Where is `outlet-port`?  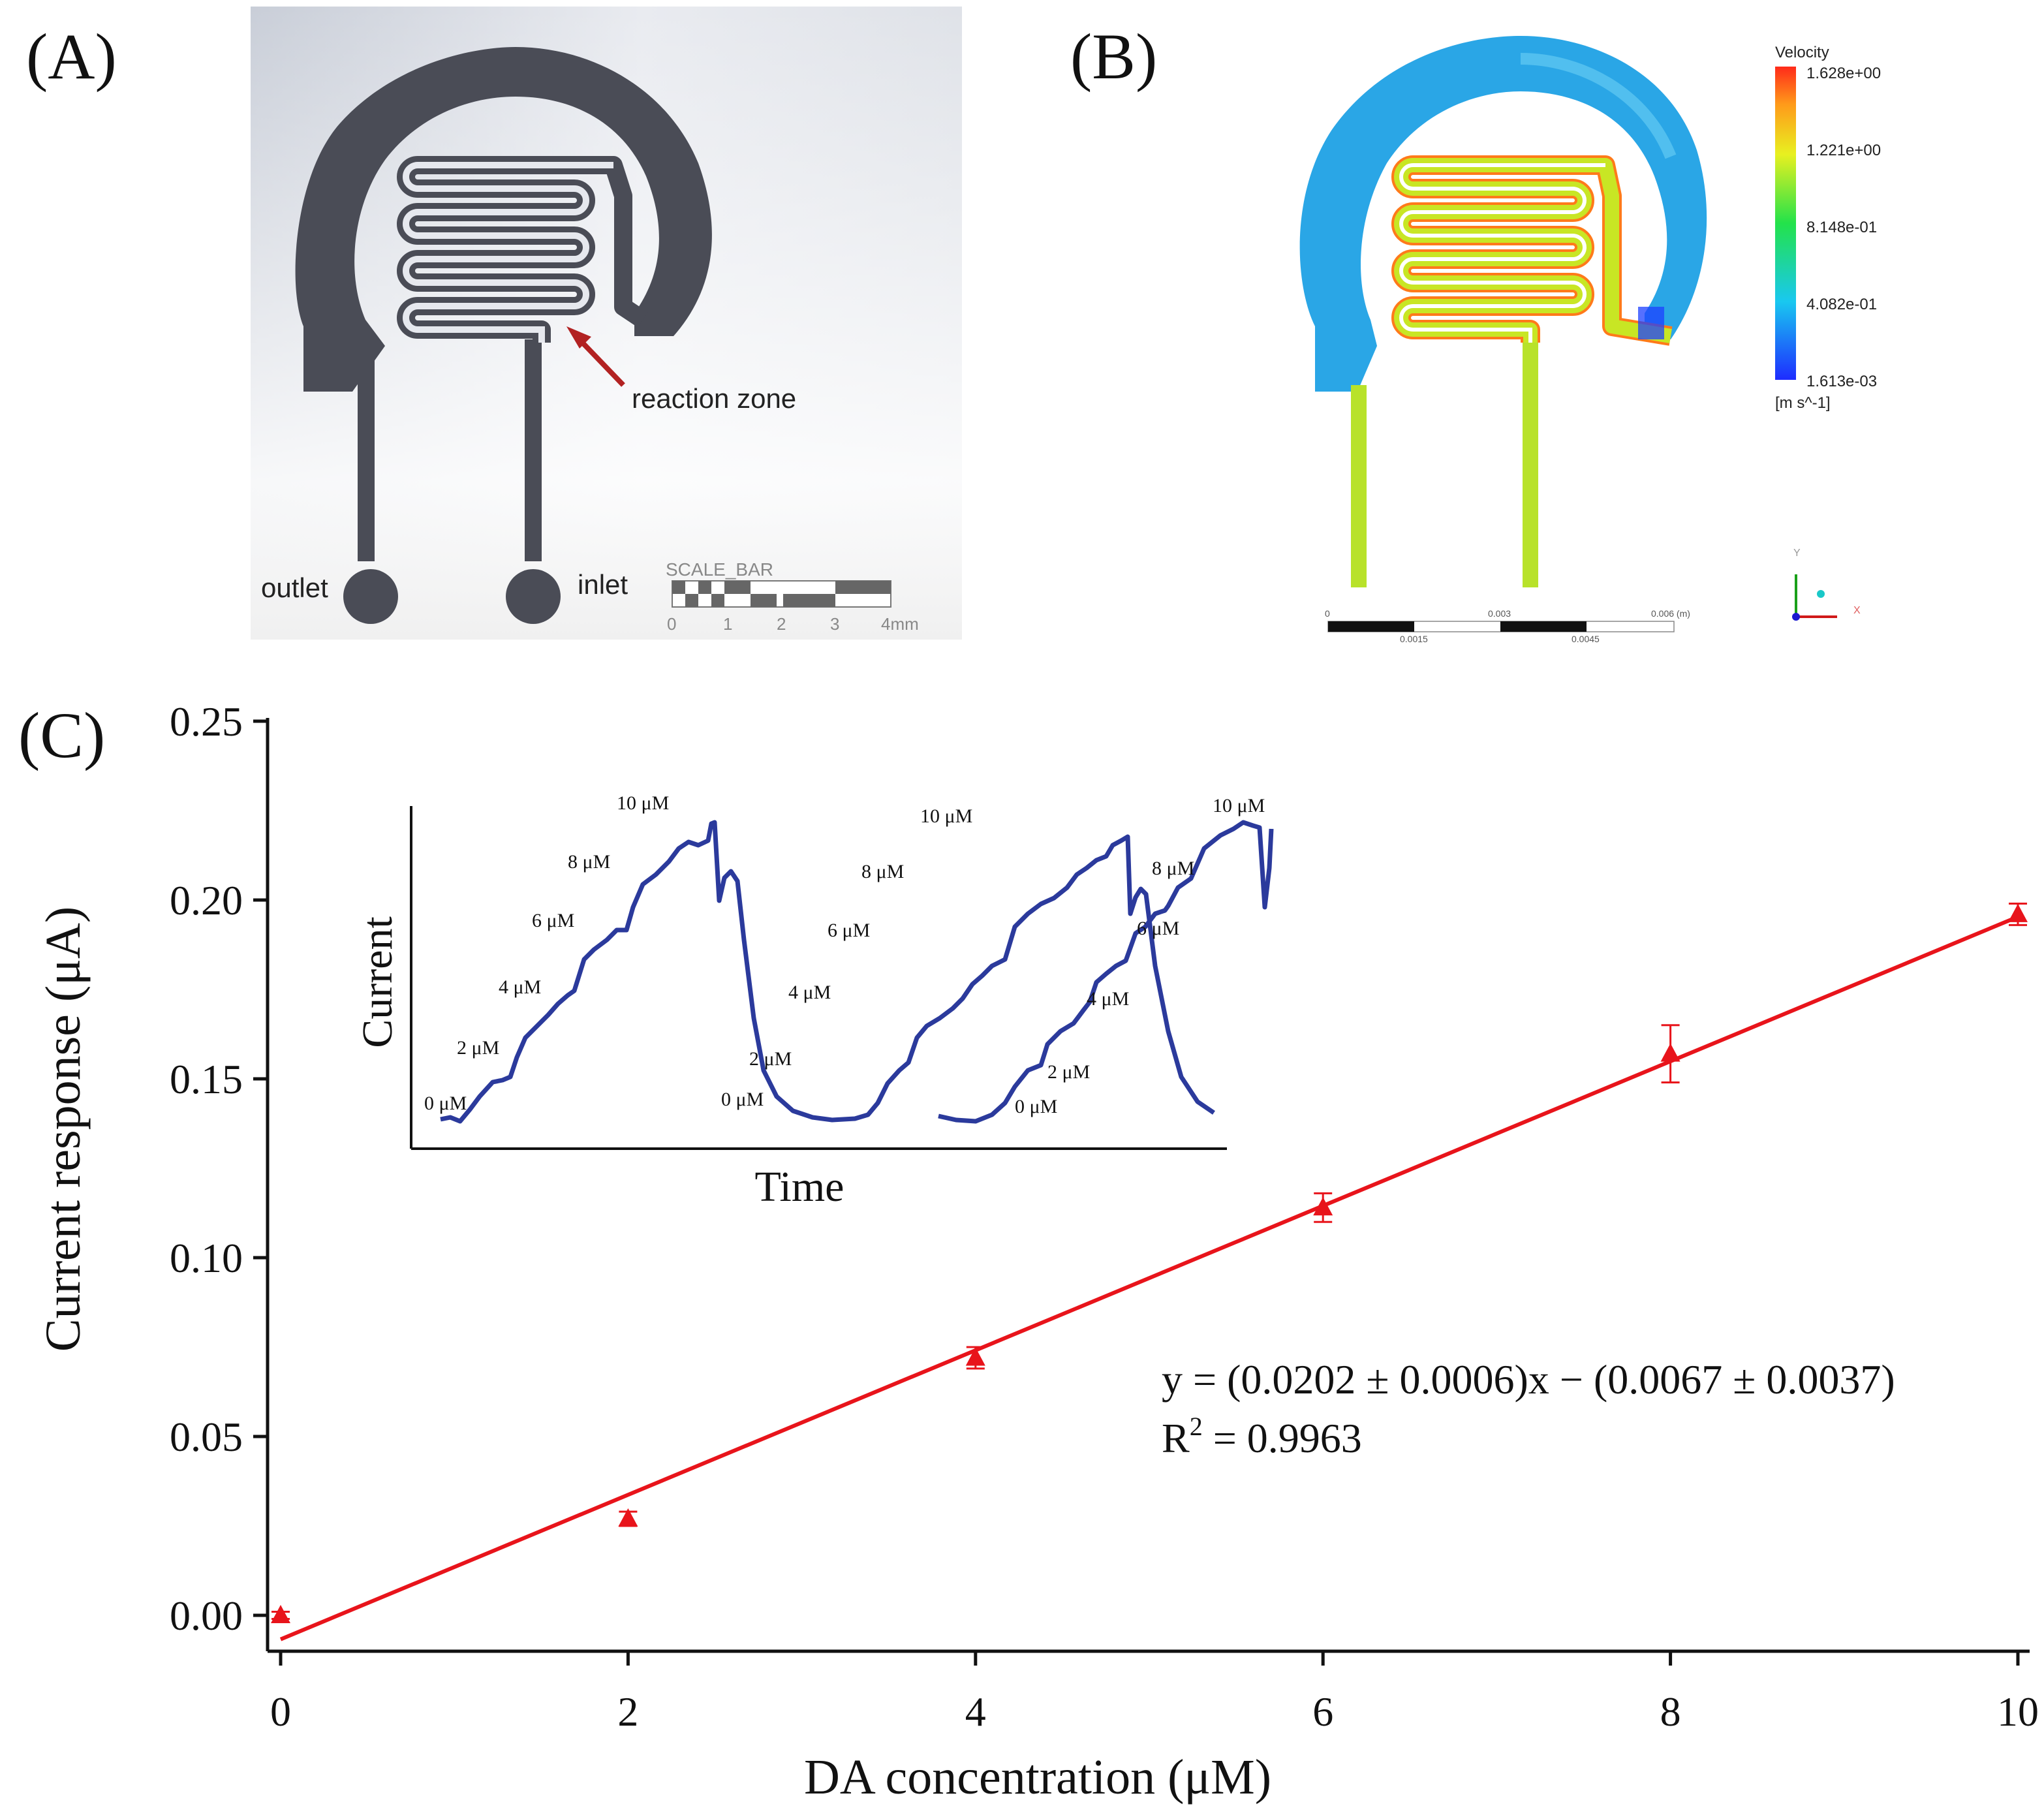 outlet-port is located at coordinates (370, 596).